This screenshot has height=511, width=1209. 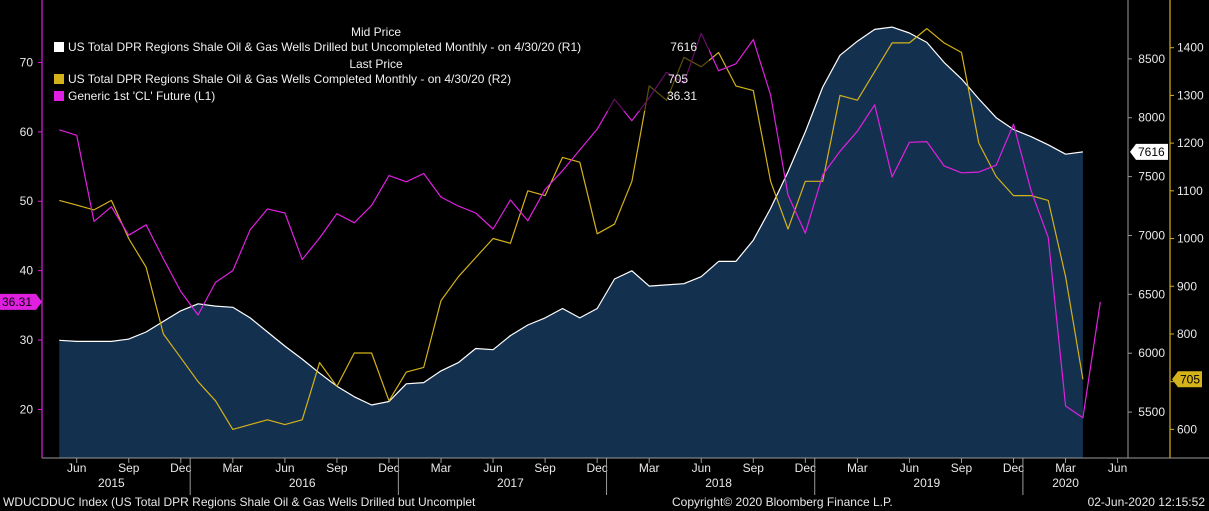 I want to click on r2-axis-tick-label: 1000, so click(x=1190, y=239).